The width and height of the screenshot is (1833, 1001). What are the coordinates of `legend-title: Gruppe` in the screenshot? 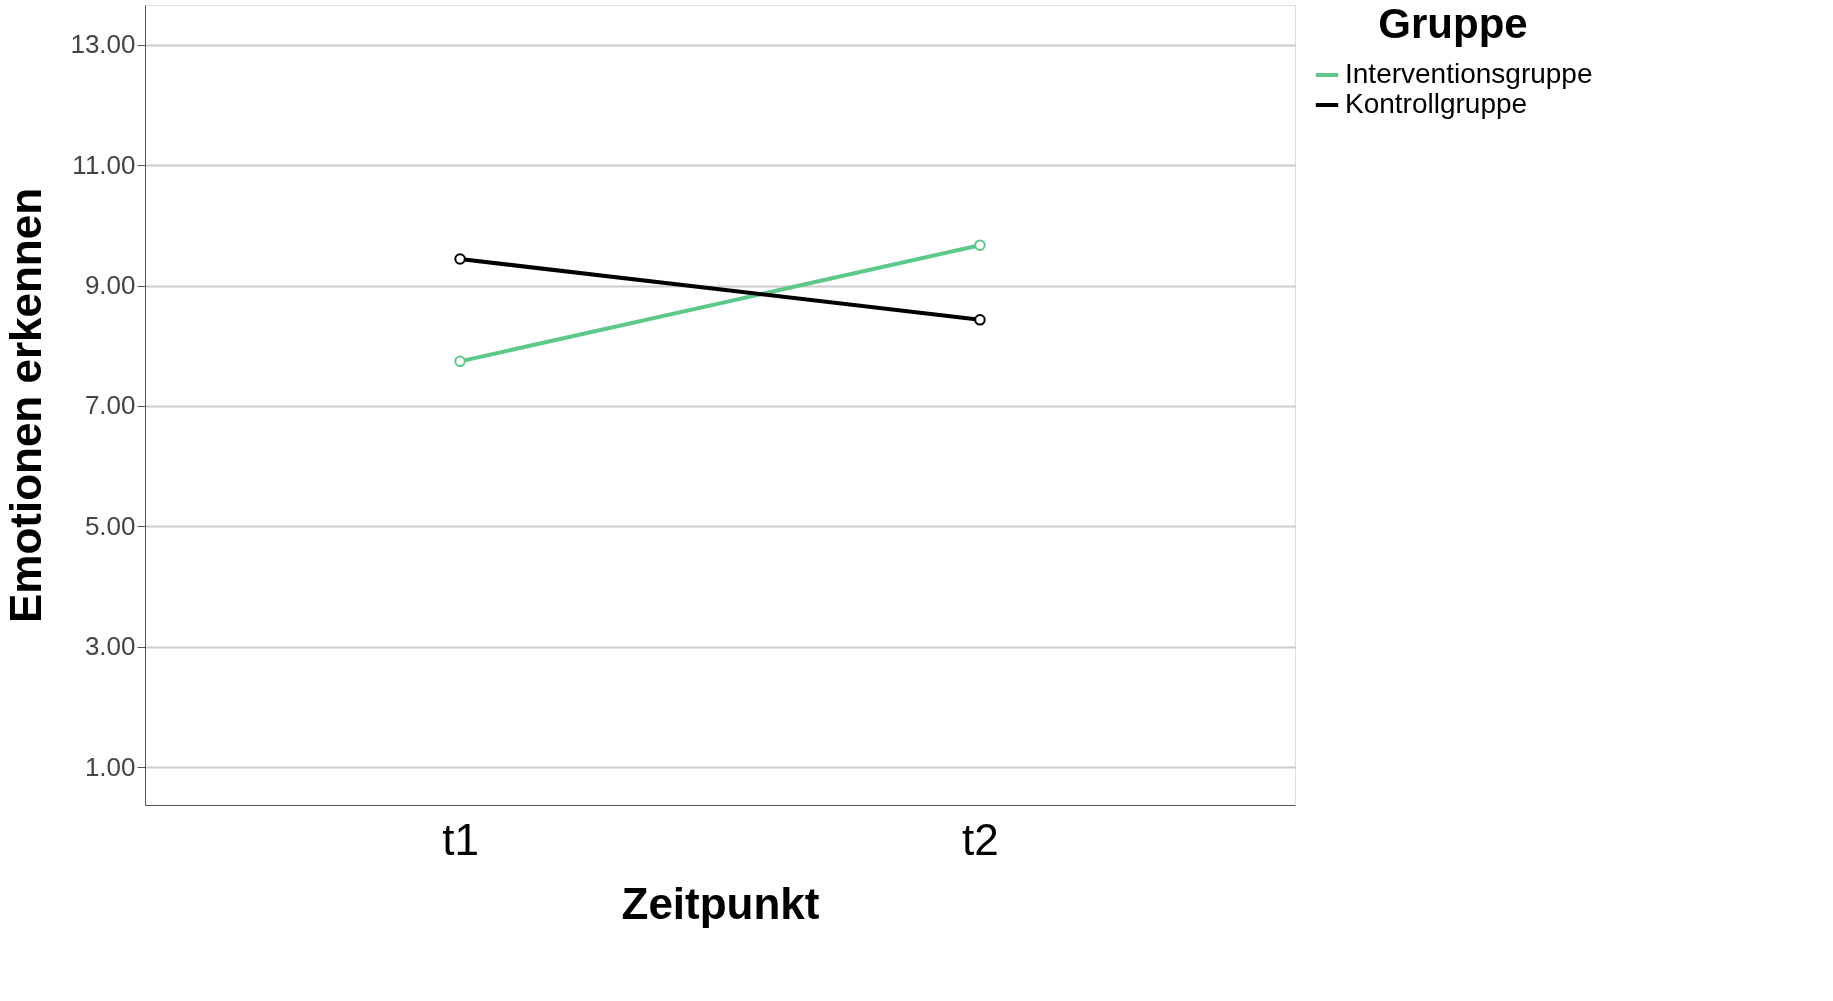 It's located at (1453, 23).